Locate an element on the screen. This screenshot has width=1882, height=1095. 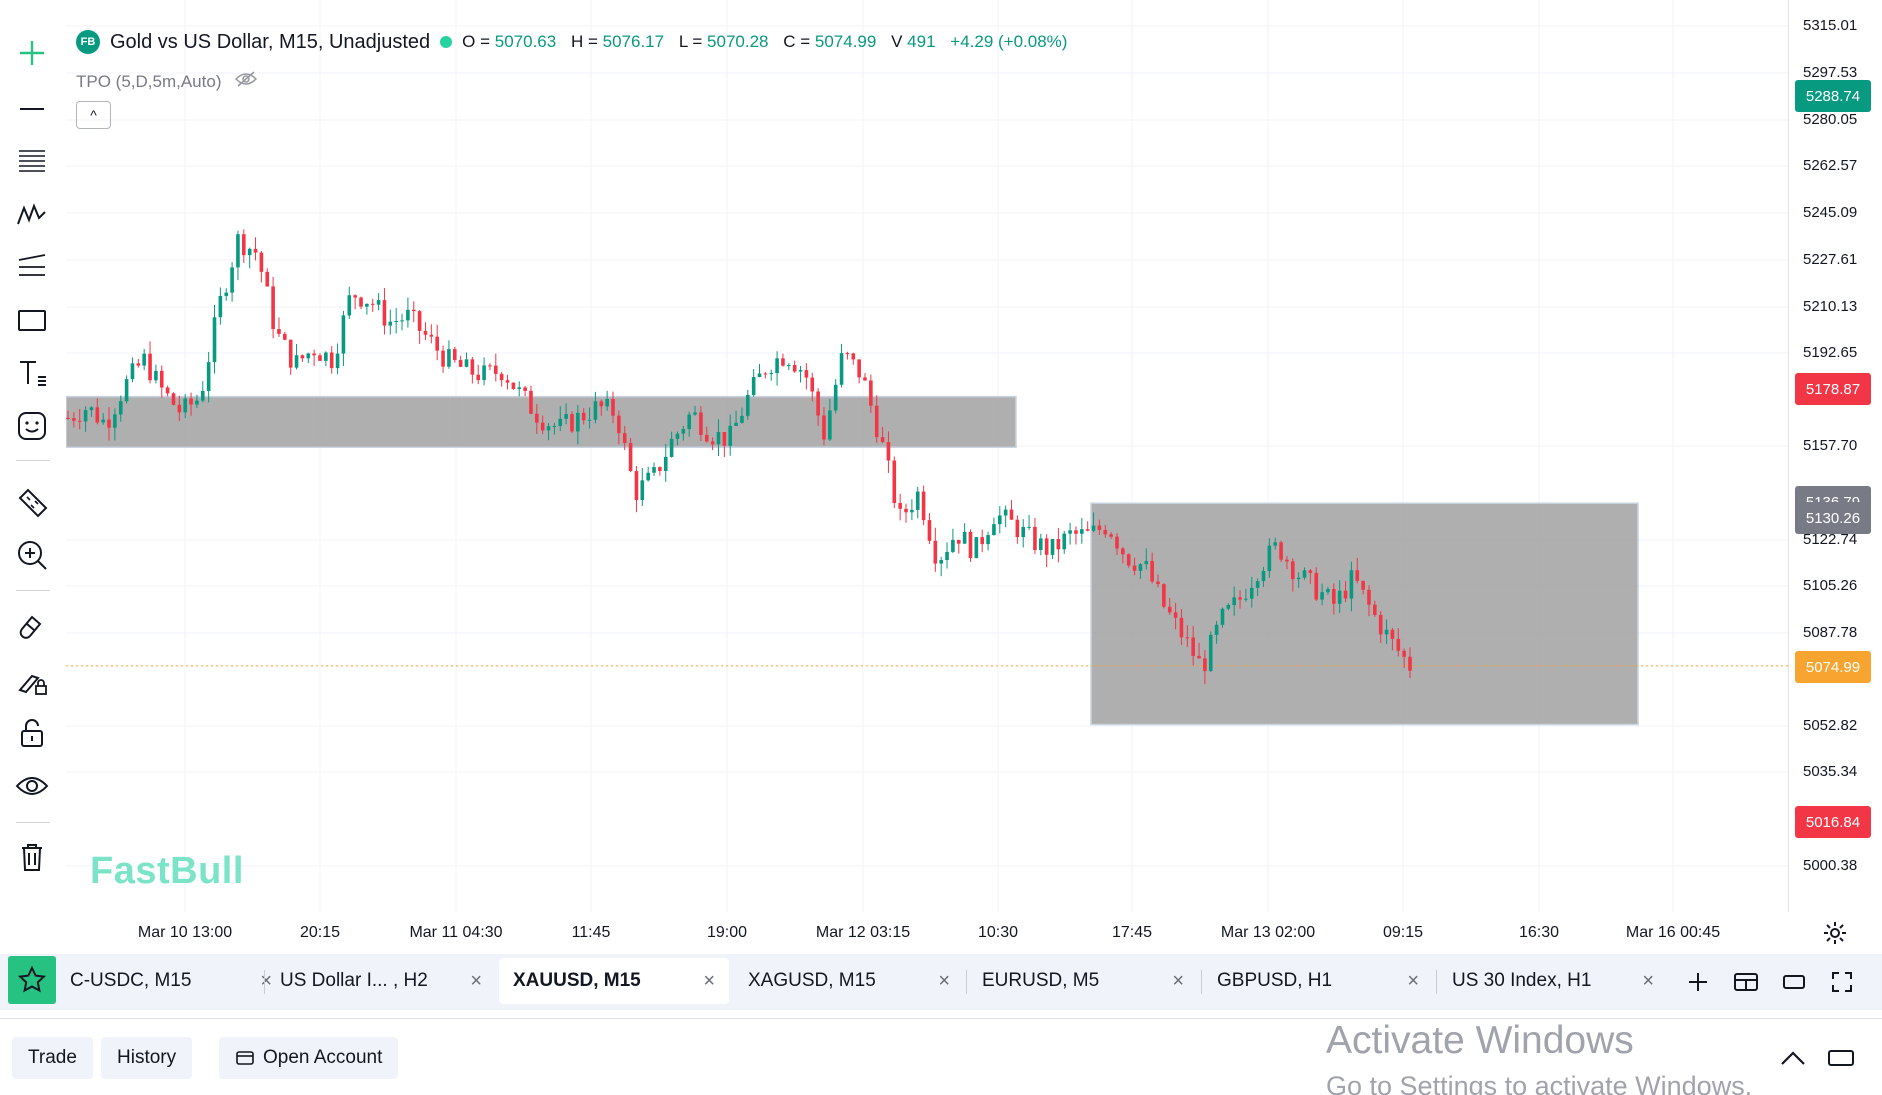
pattern-icon is located at coordinates (32, 214).